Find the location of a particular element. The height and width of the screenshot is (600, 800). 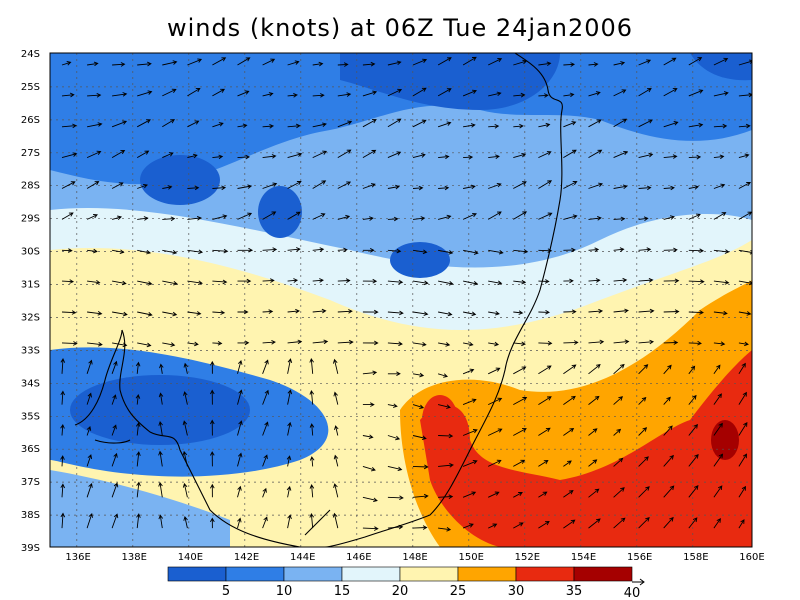

lat-tick-label: 39S is located at coordinates (30, 548).